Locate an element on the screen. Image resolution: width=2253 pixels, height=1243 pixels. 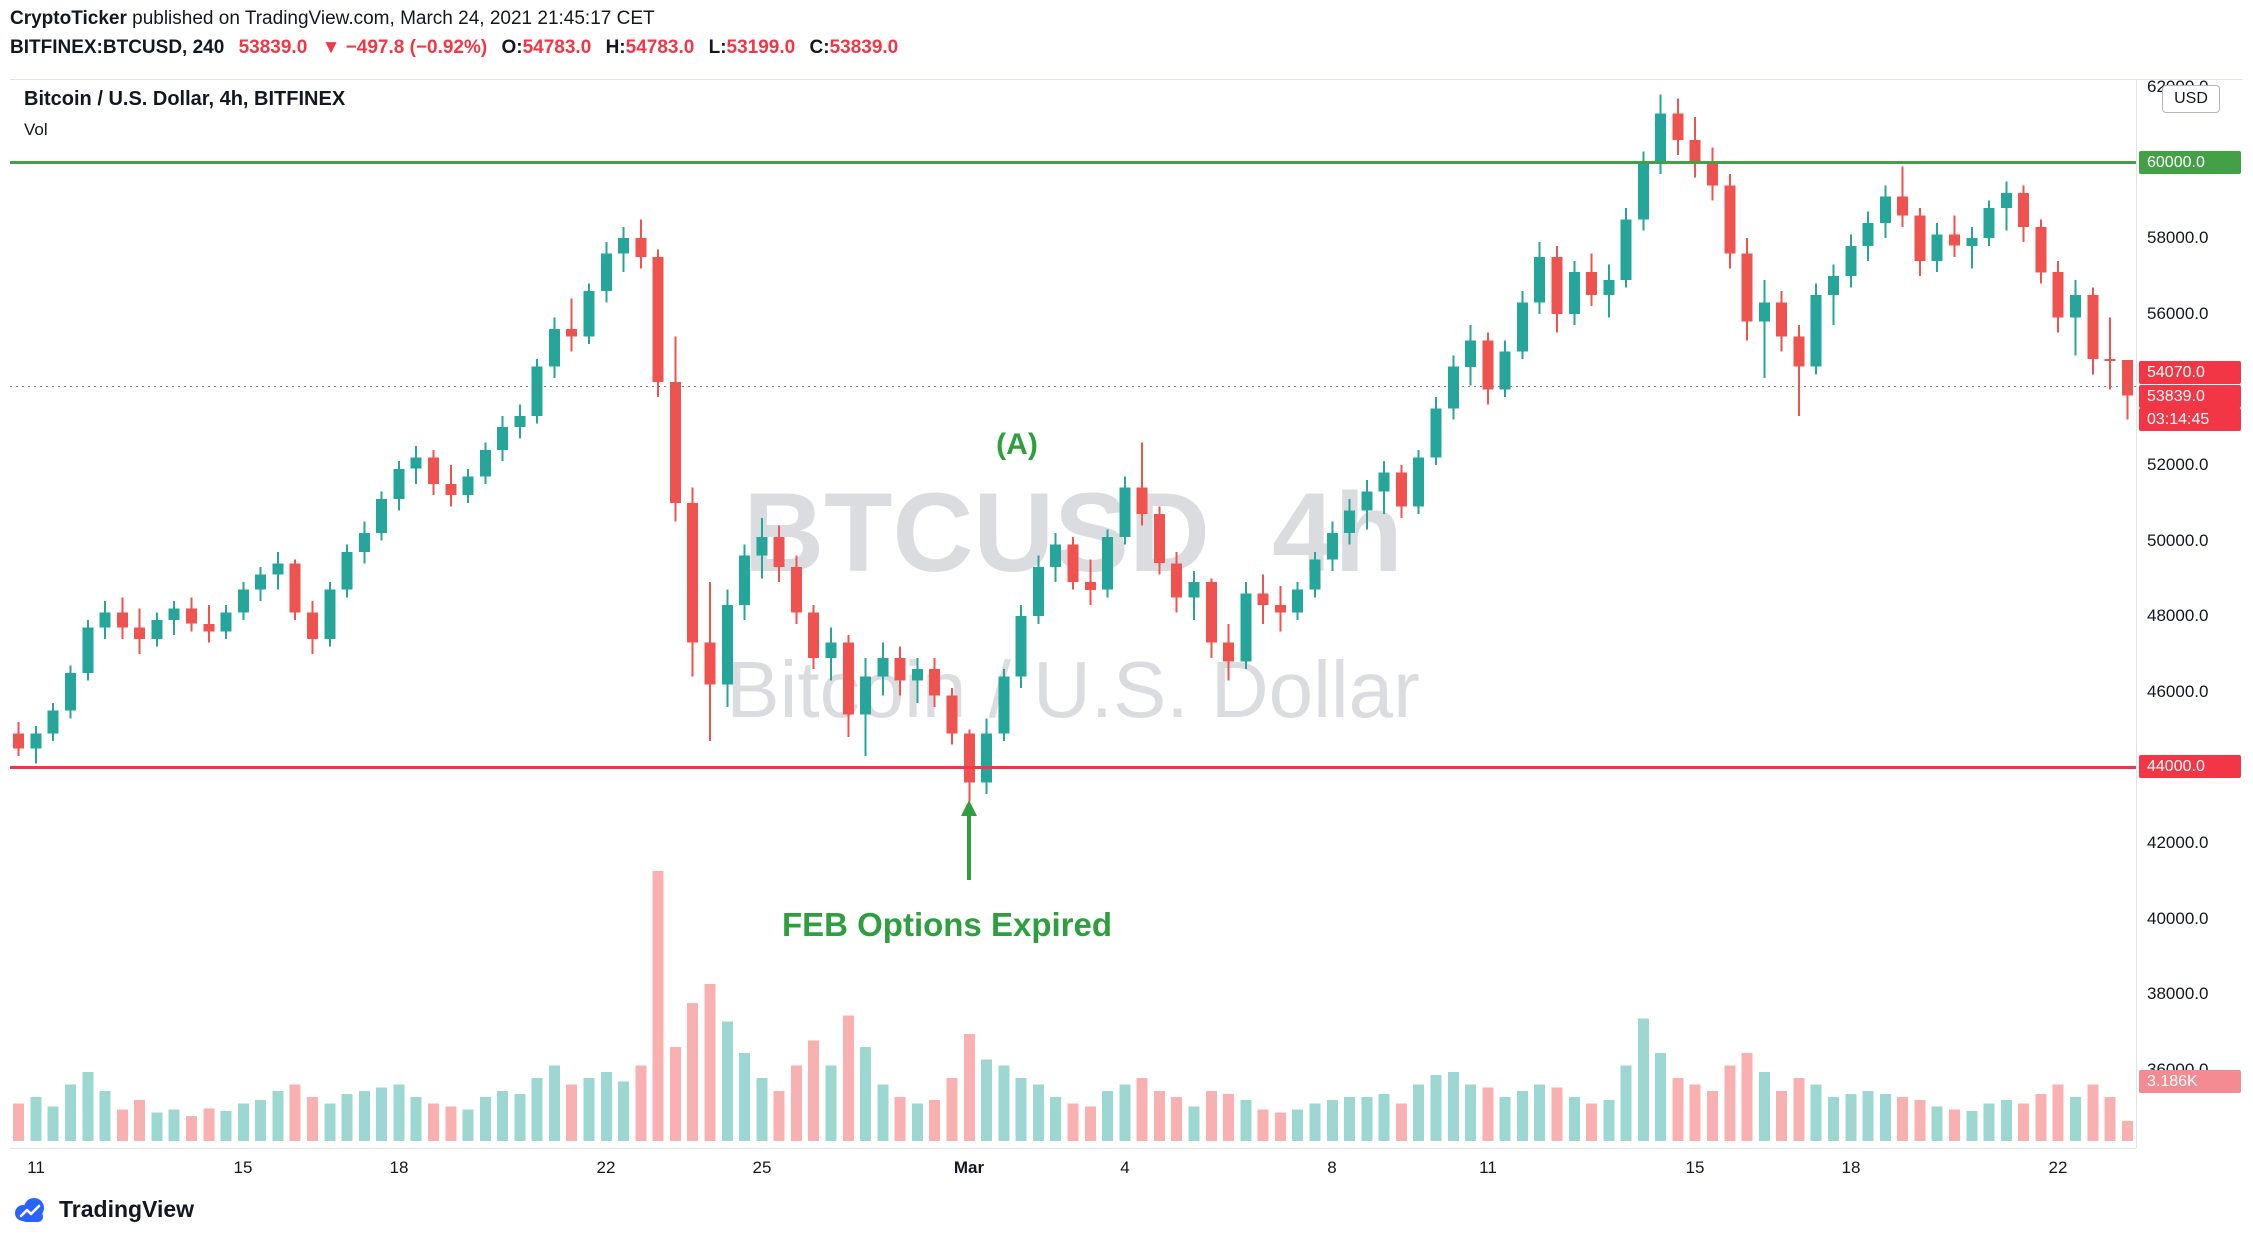
volume-legend: Vol is located at coordinates (36, 129).